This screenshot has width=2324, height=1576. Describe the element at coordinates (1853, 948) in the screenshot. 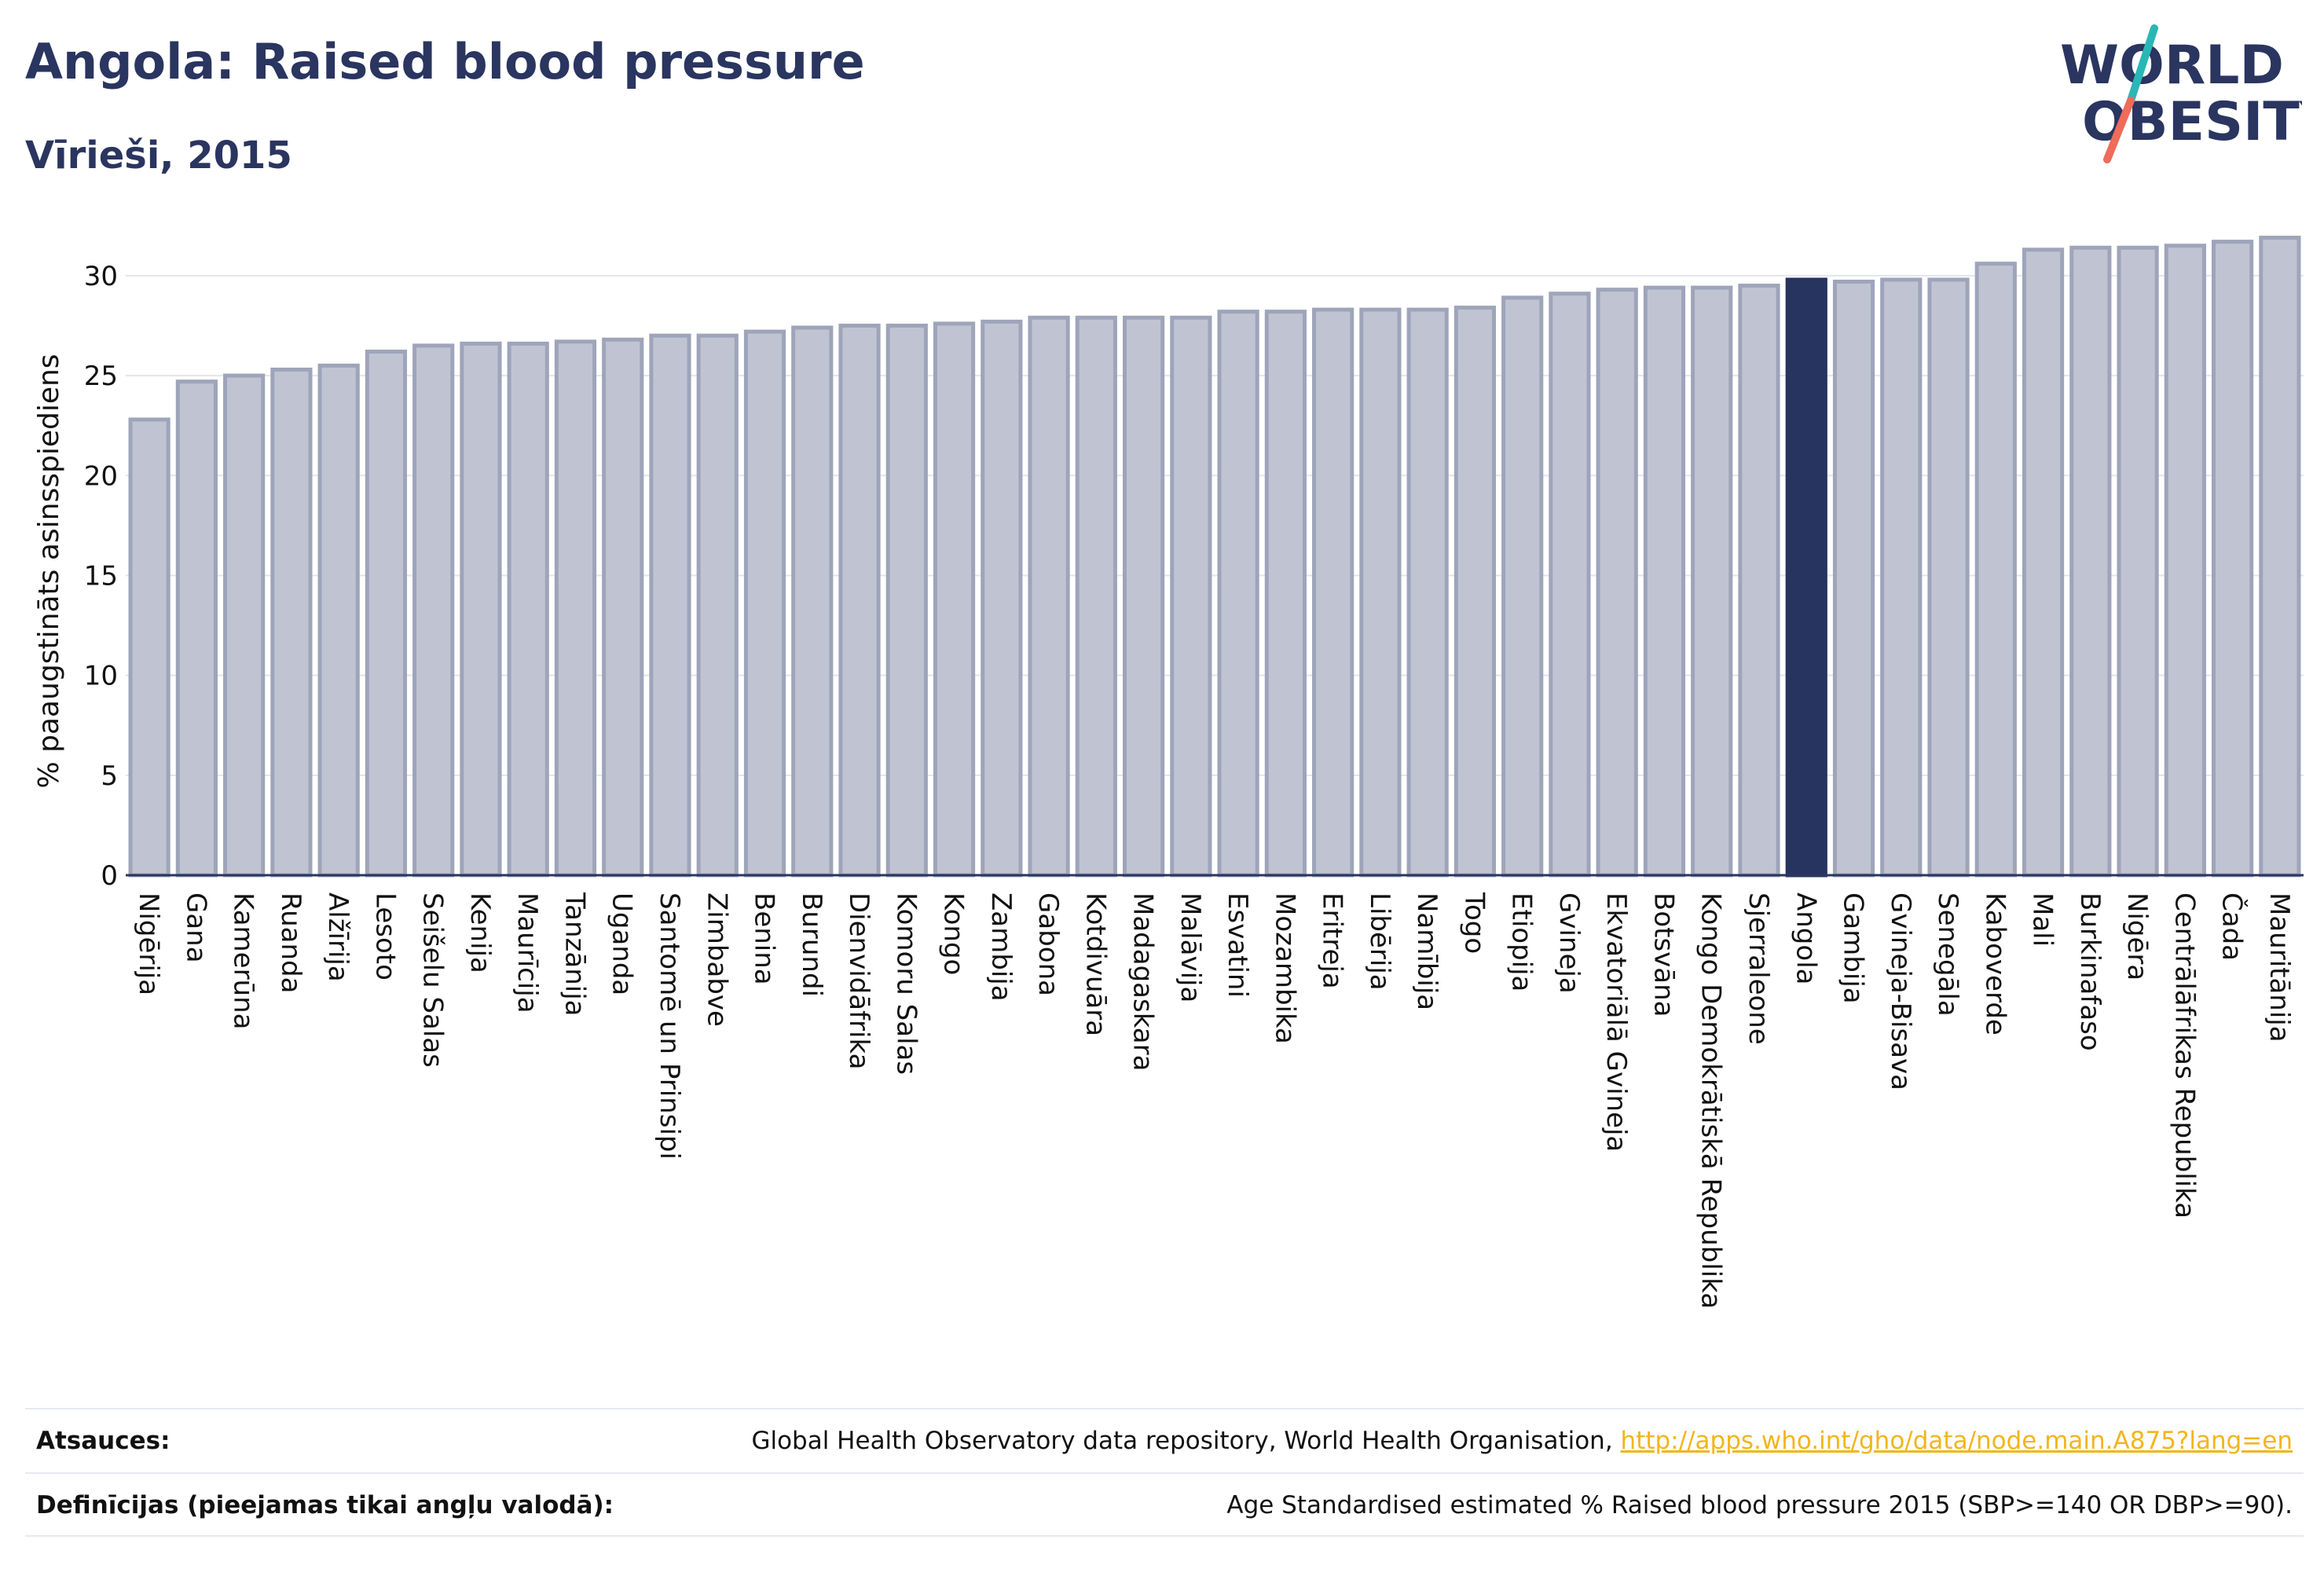

I see `x-tick-label: Gambija` at that location.